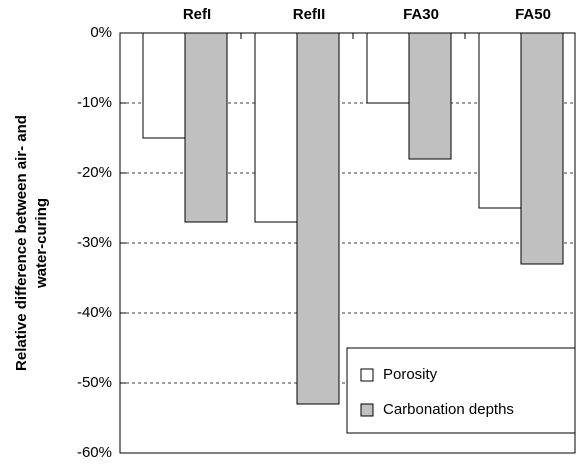 The image size is (576, 467). What do you see at coordinates (94, 242) in the screenshot?
I see `y-tick-label: -30%` at bounding box center [94, 242].